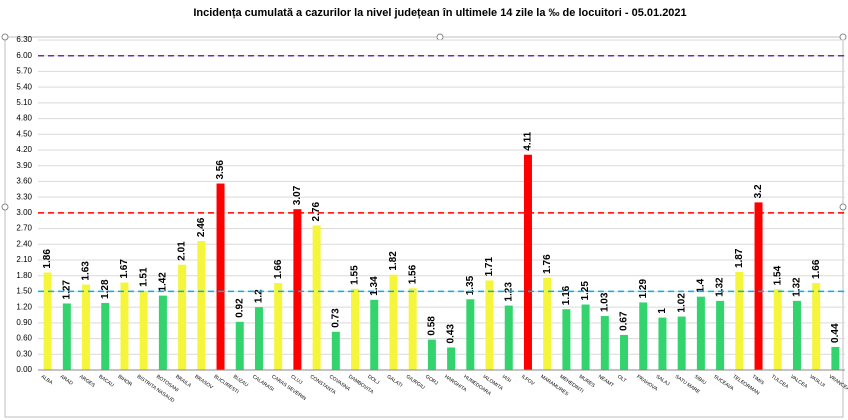 This screenshot has width=848, height=420. What do you see at coordinates (47, 259) in the screenshot?
I see `value-label: 1.86` at bounding box center [47, 259].